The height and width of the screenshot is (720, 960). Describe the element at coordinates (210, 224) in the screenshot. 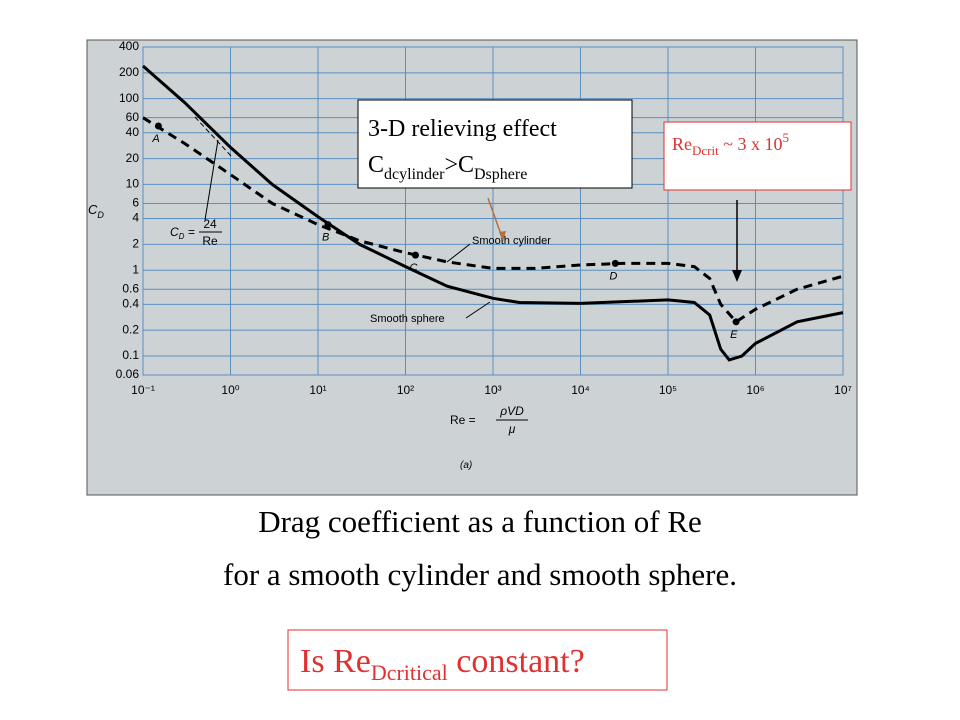

I see `formula-num: 24` at that location.